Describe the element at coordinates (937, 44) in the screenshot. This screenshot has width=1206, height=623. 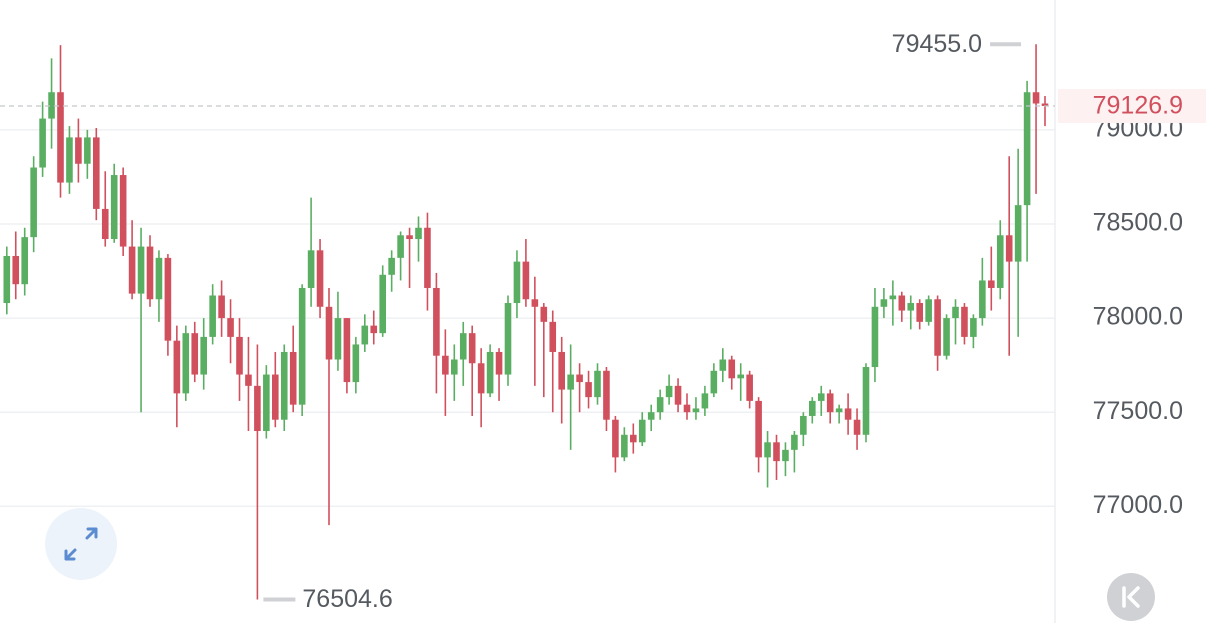
I see `max-label: 79455.0` at that location.